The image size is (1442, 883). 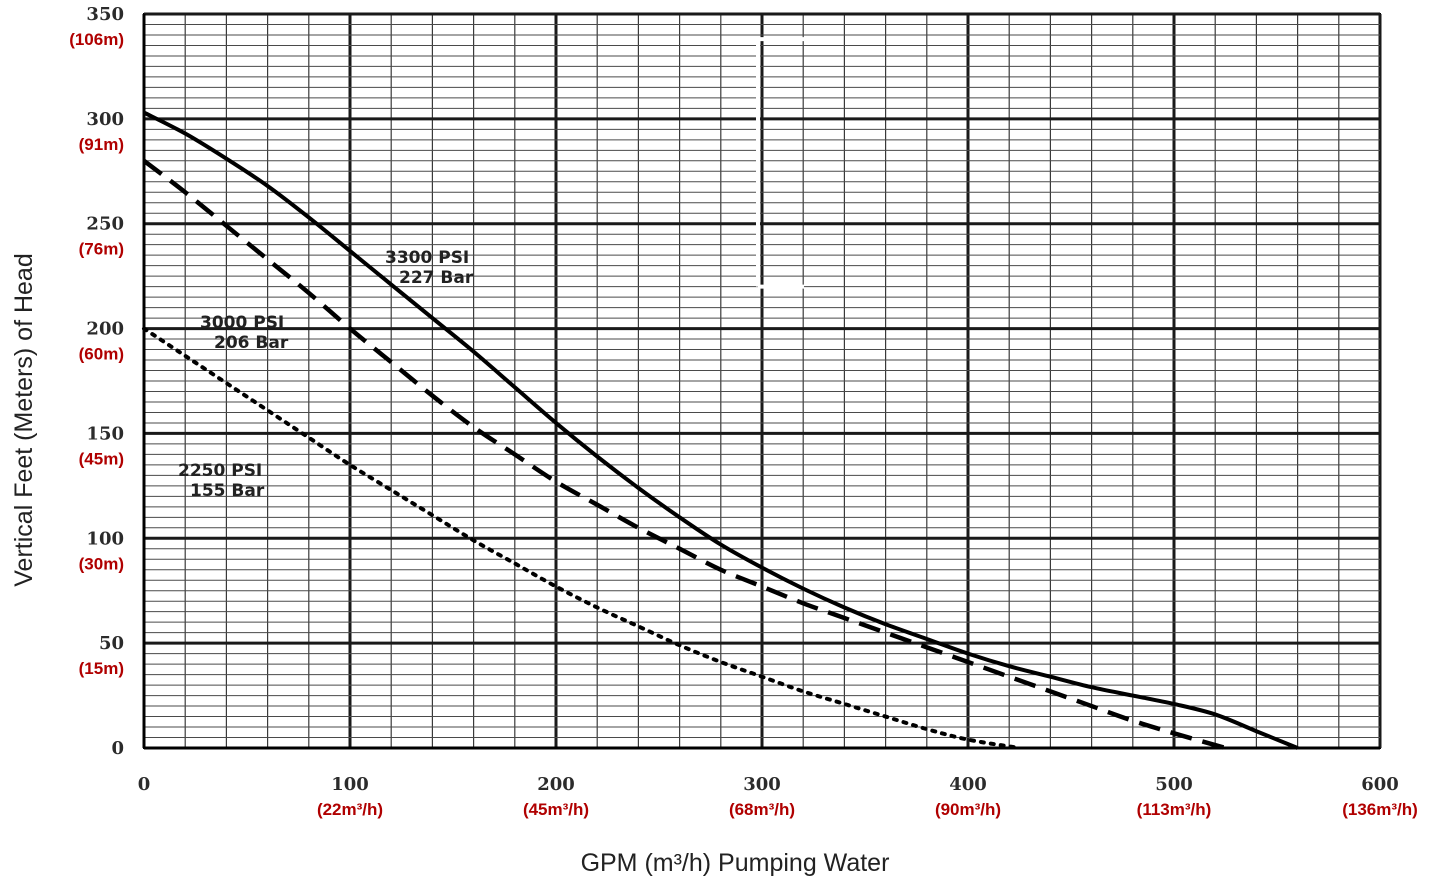 What do you see at coordinates (24, 419) in the screenshot?
I see `y-axis-title: Vertical Feet (Meters) of Head` at bounding box center [24, 419].